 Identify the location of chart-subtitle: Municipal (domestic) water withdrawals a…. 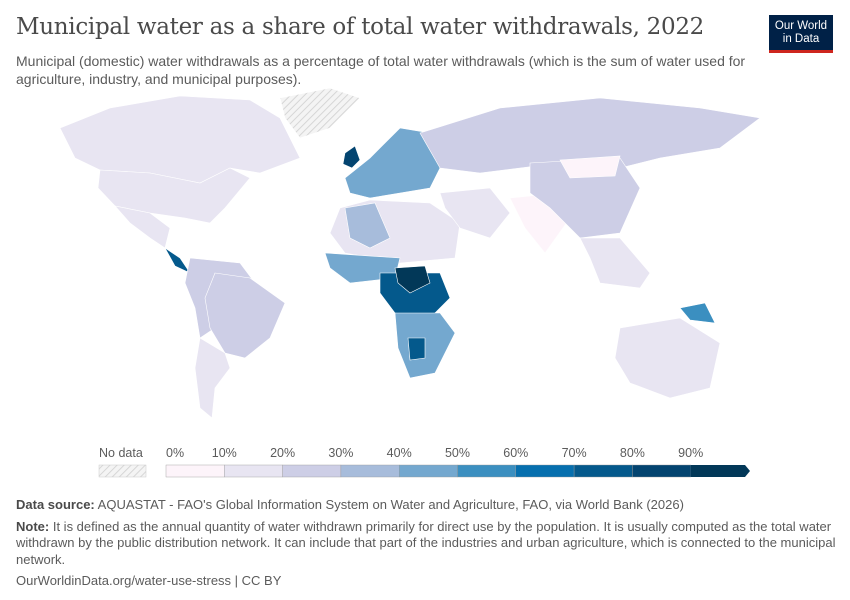
(381, 70).